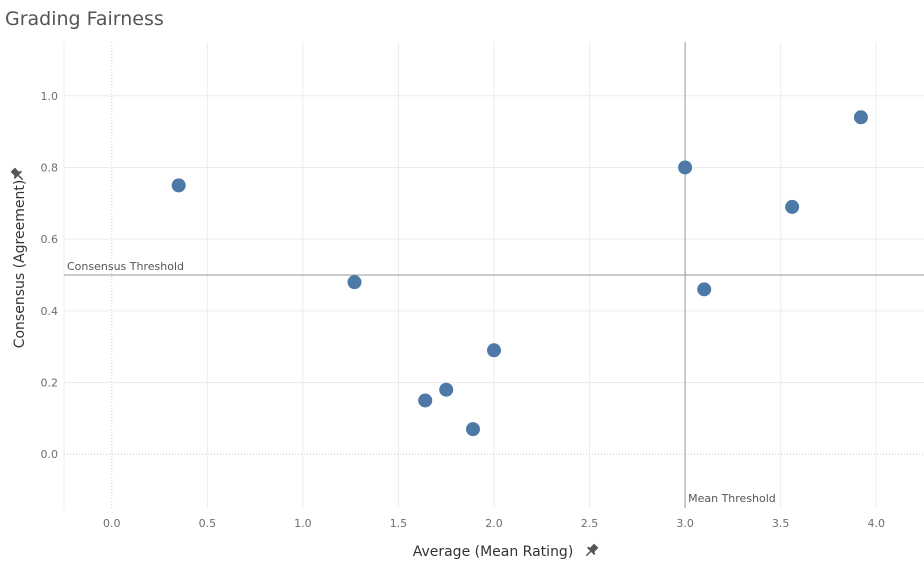 This screenshot has width=924, height=568. What do you see at coordinates (112, 523) in the screenshot?
I see `x-tick-label: 0.0` at bounding box center [112, 523].